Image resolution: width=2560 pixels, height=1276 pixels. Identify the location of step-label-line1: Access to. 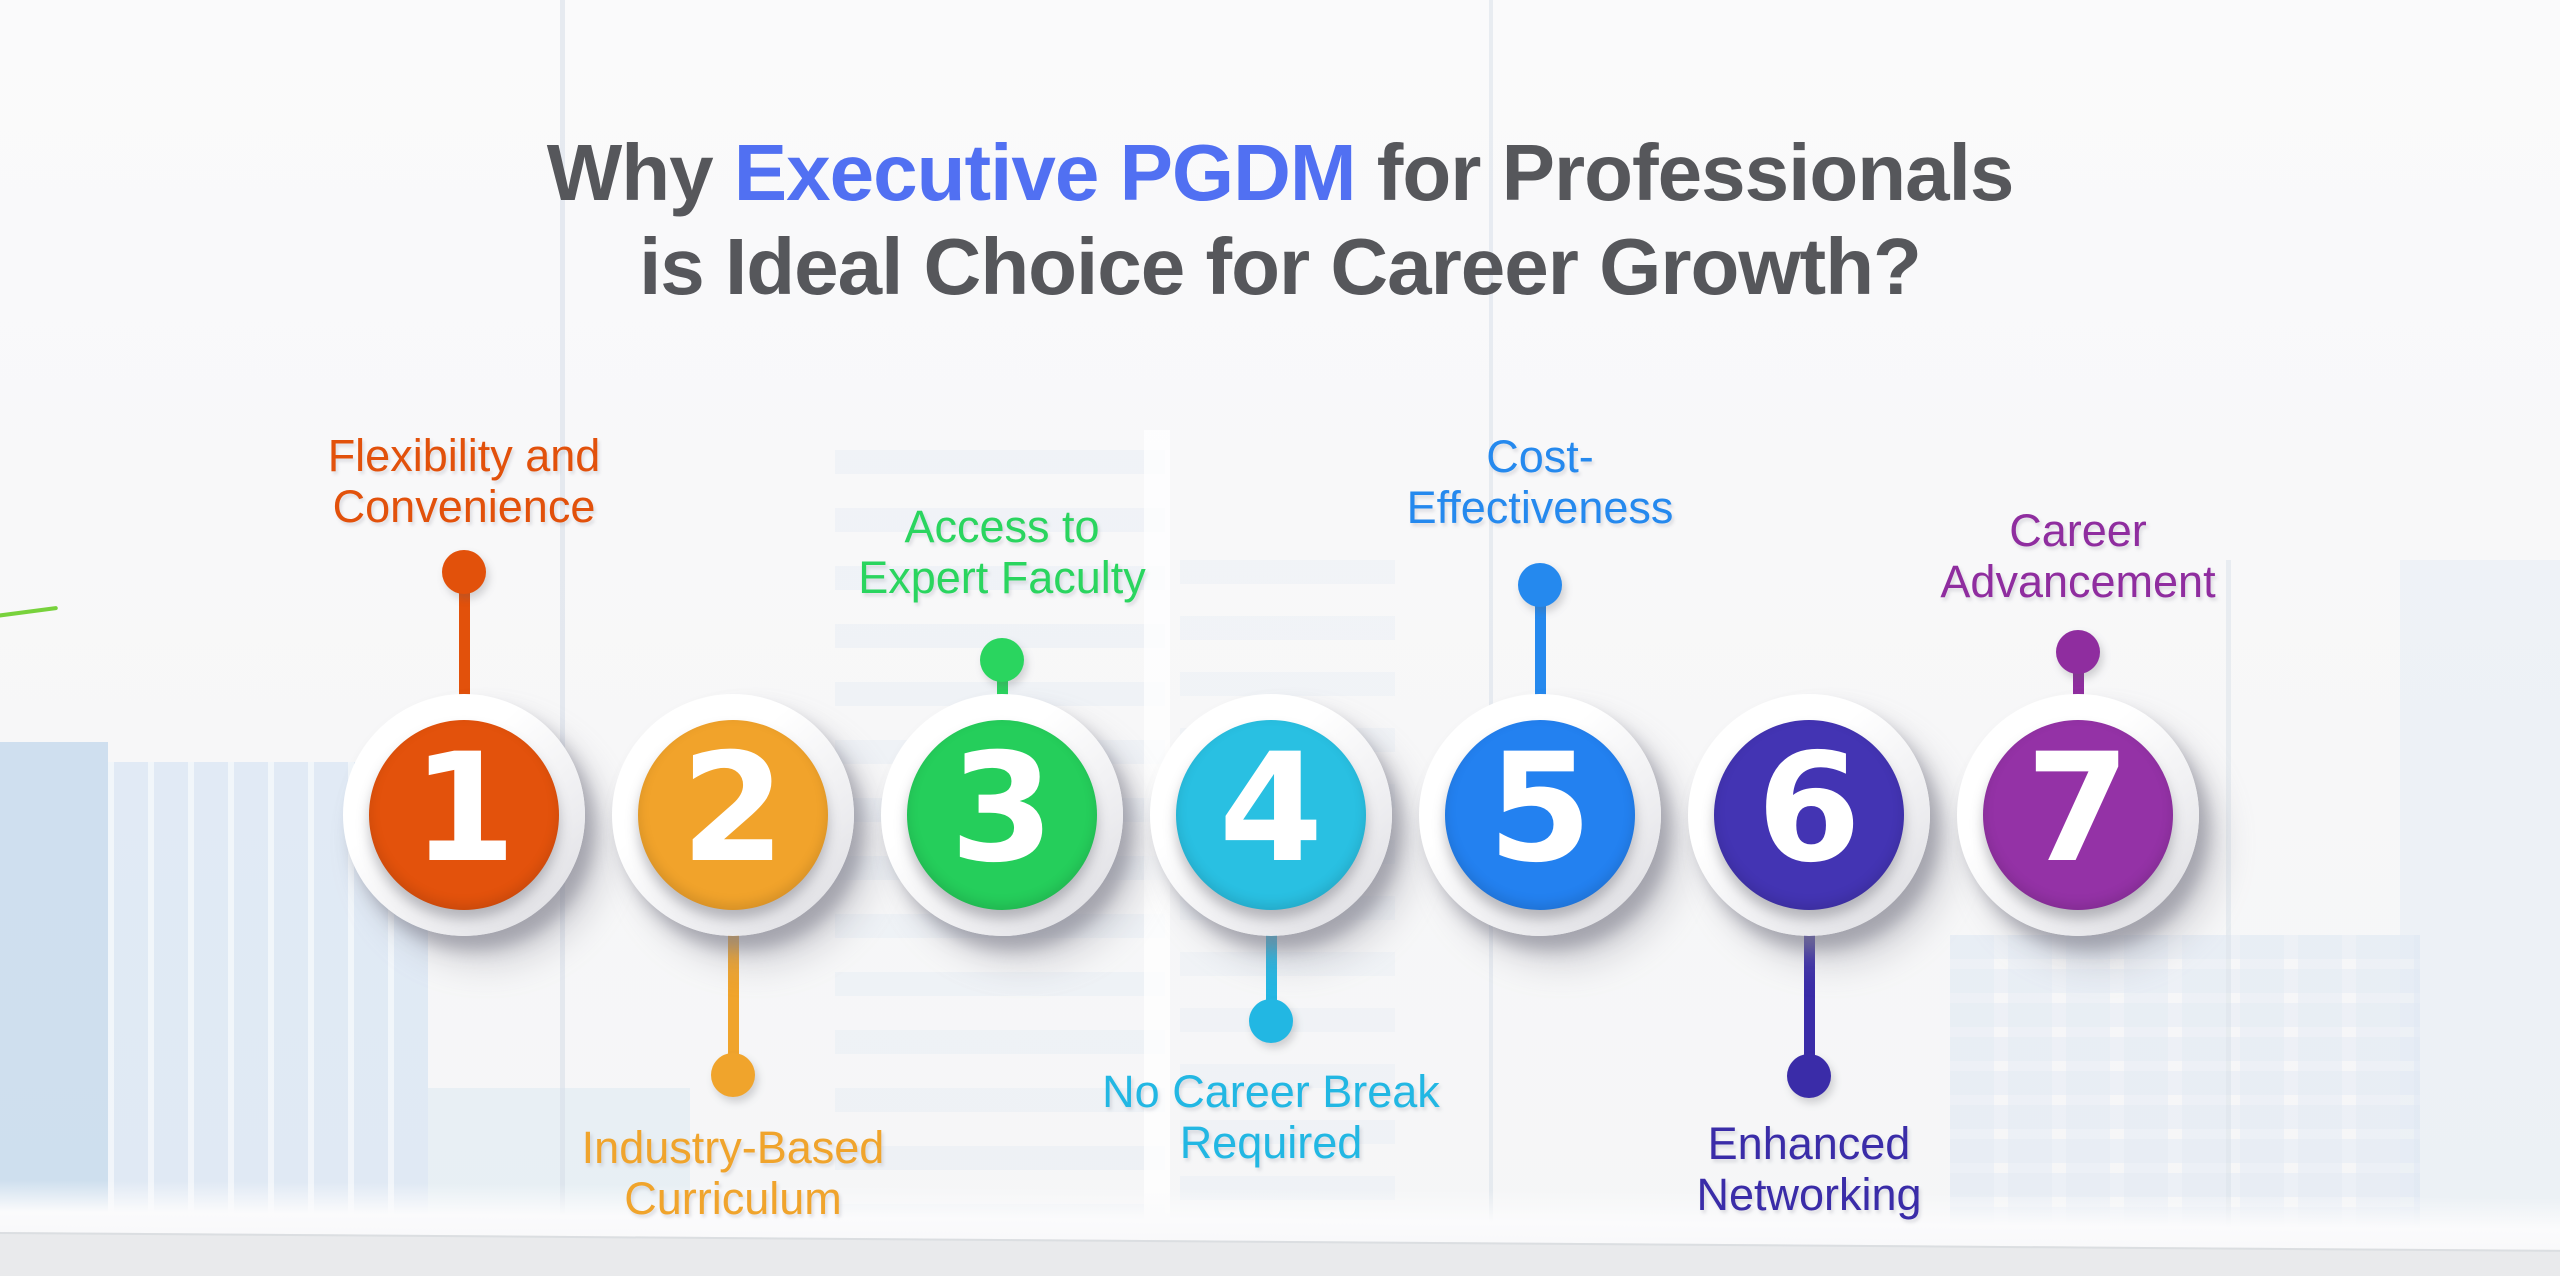
(1002, 526).